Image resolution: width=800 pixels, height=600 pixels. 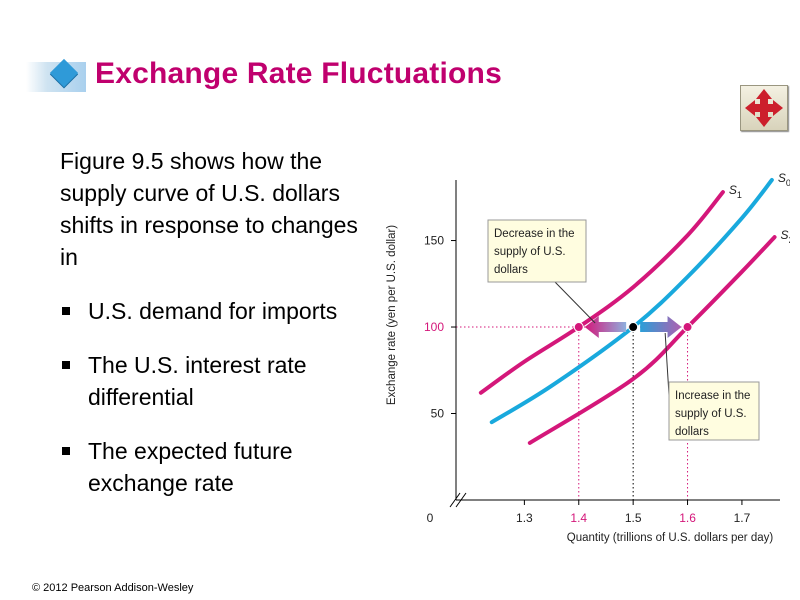 I want to click on four-way-arrow-icon, so click(x=764, y=108).